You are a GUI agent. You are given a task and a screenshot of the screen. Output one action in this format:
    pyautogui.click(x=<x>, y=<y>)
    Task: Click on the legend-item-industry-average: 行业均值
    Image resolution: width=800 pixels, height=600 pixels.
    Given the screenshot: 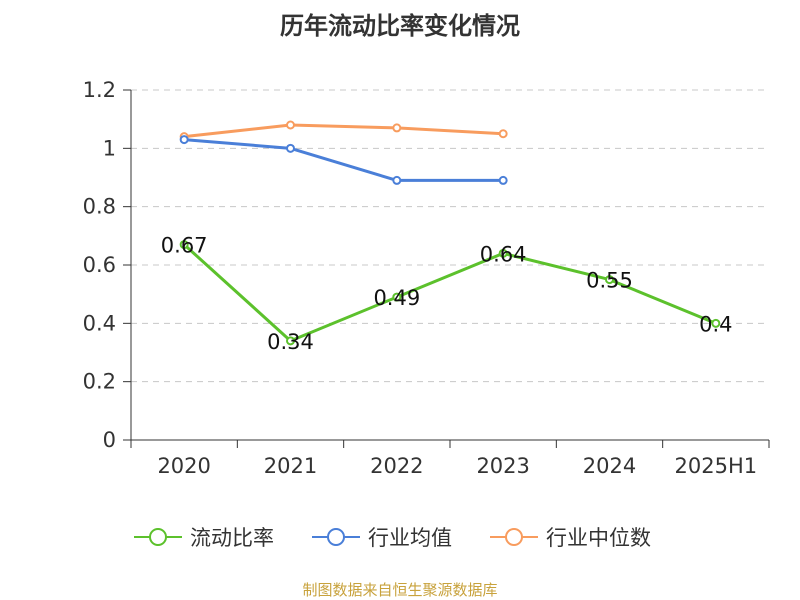 What is the action you would take?
    pyautogui.click(x=382, y=537)
    